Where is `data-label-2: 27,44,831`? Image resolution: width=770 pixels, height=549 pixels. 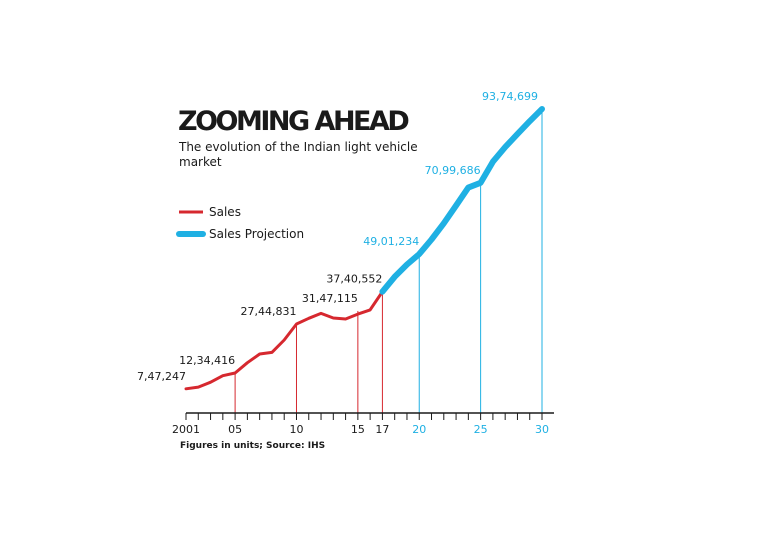
data-label-2: 27,44,831 is located at coordinates (268, 311).